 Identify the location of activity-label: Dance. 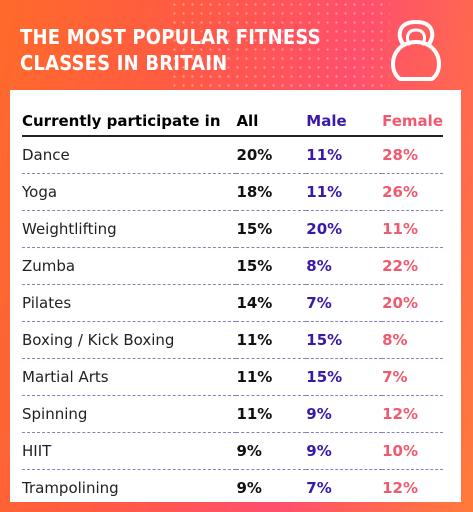
(129, 155).